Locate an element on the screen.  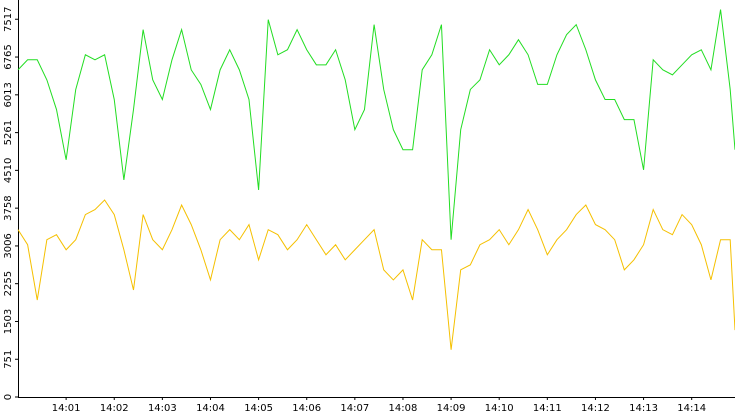
y-tick-label: 4510 is located at coordinates (8, 170).